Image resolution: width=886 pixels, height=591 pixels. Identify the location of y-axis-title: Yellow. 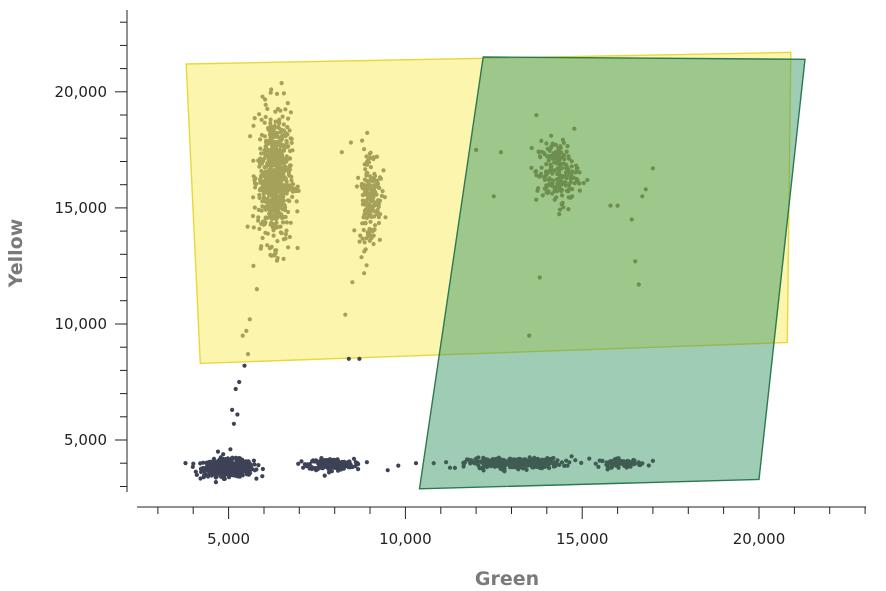
(16, 254).